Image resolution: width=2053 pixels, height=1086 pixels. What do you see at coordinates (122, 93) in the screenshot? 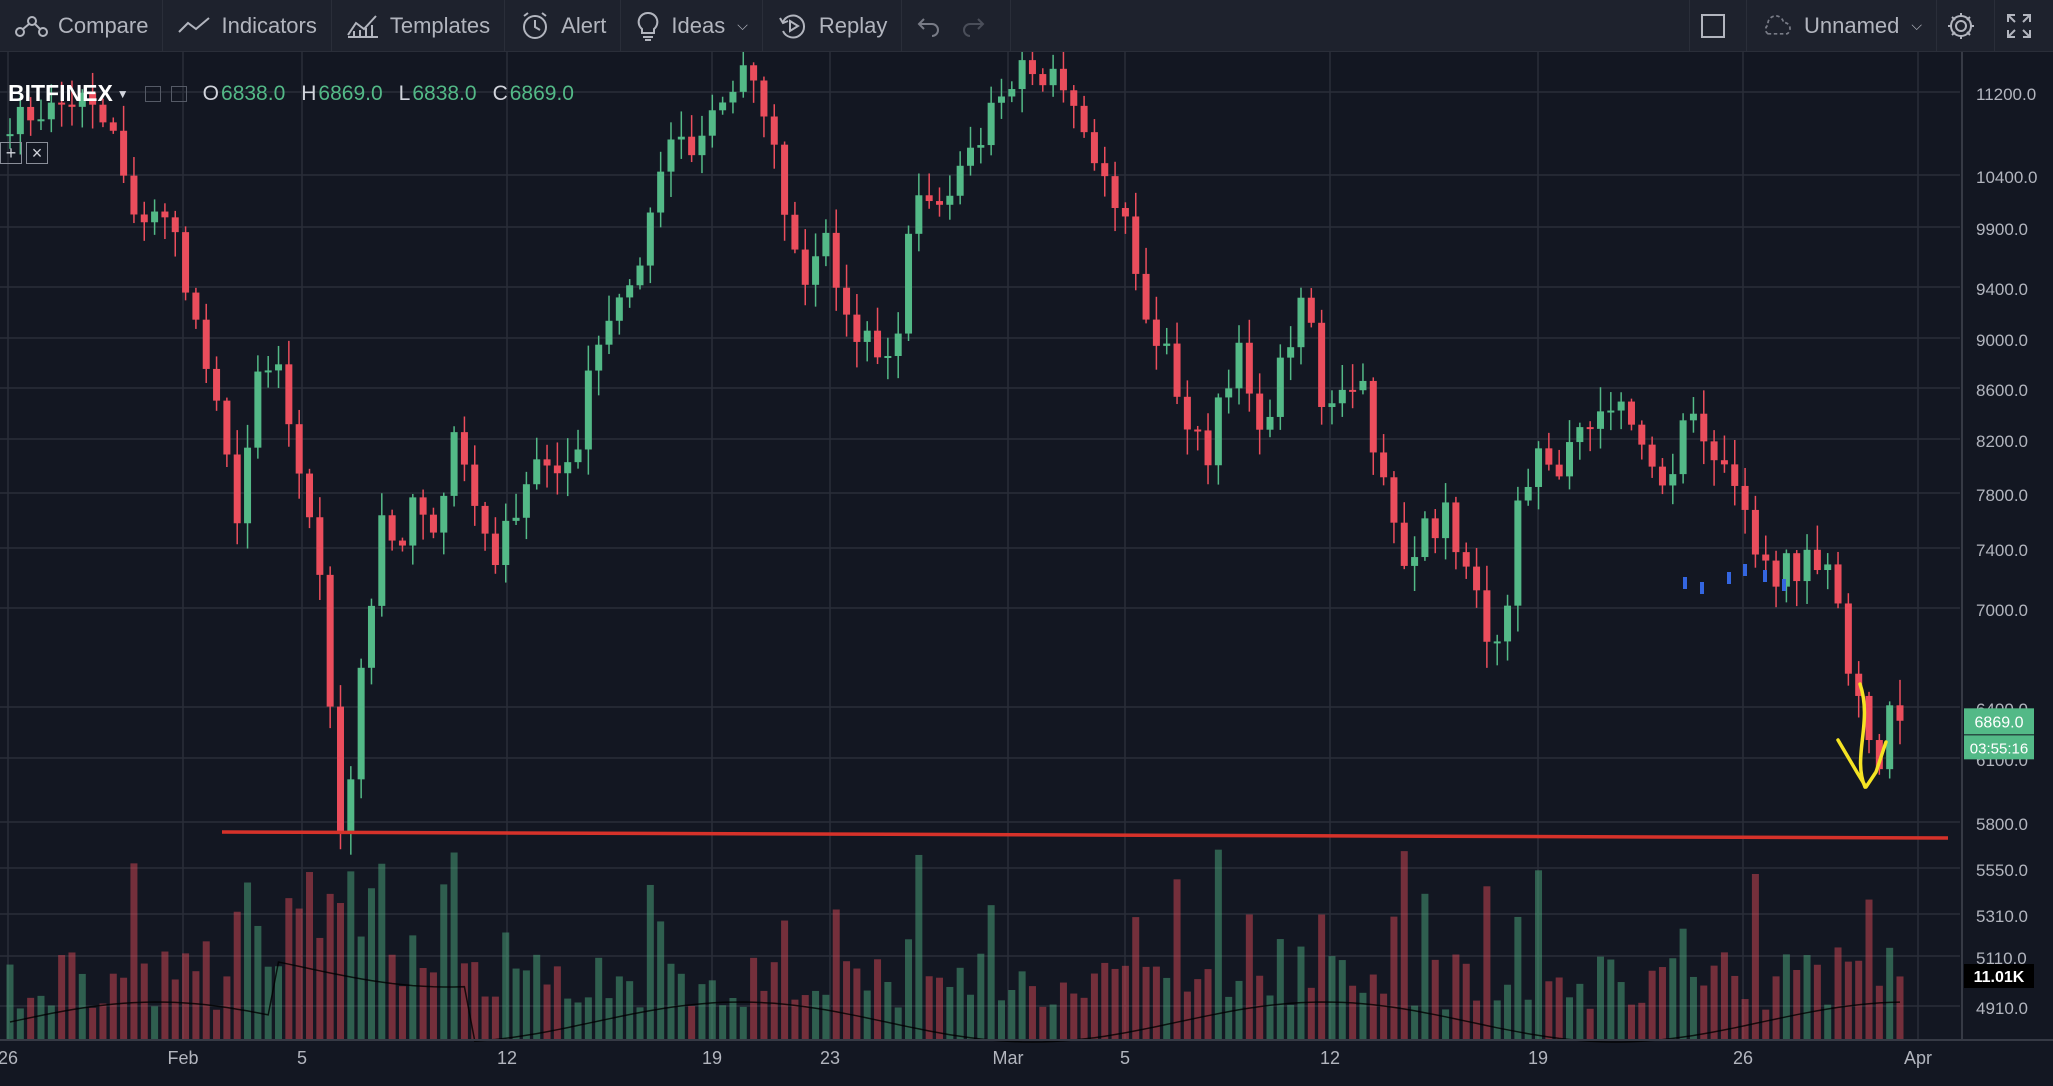
I see `chevron-down-icon: ▼` at bounding box center [122, 93].